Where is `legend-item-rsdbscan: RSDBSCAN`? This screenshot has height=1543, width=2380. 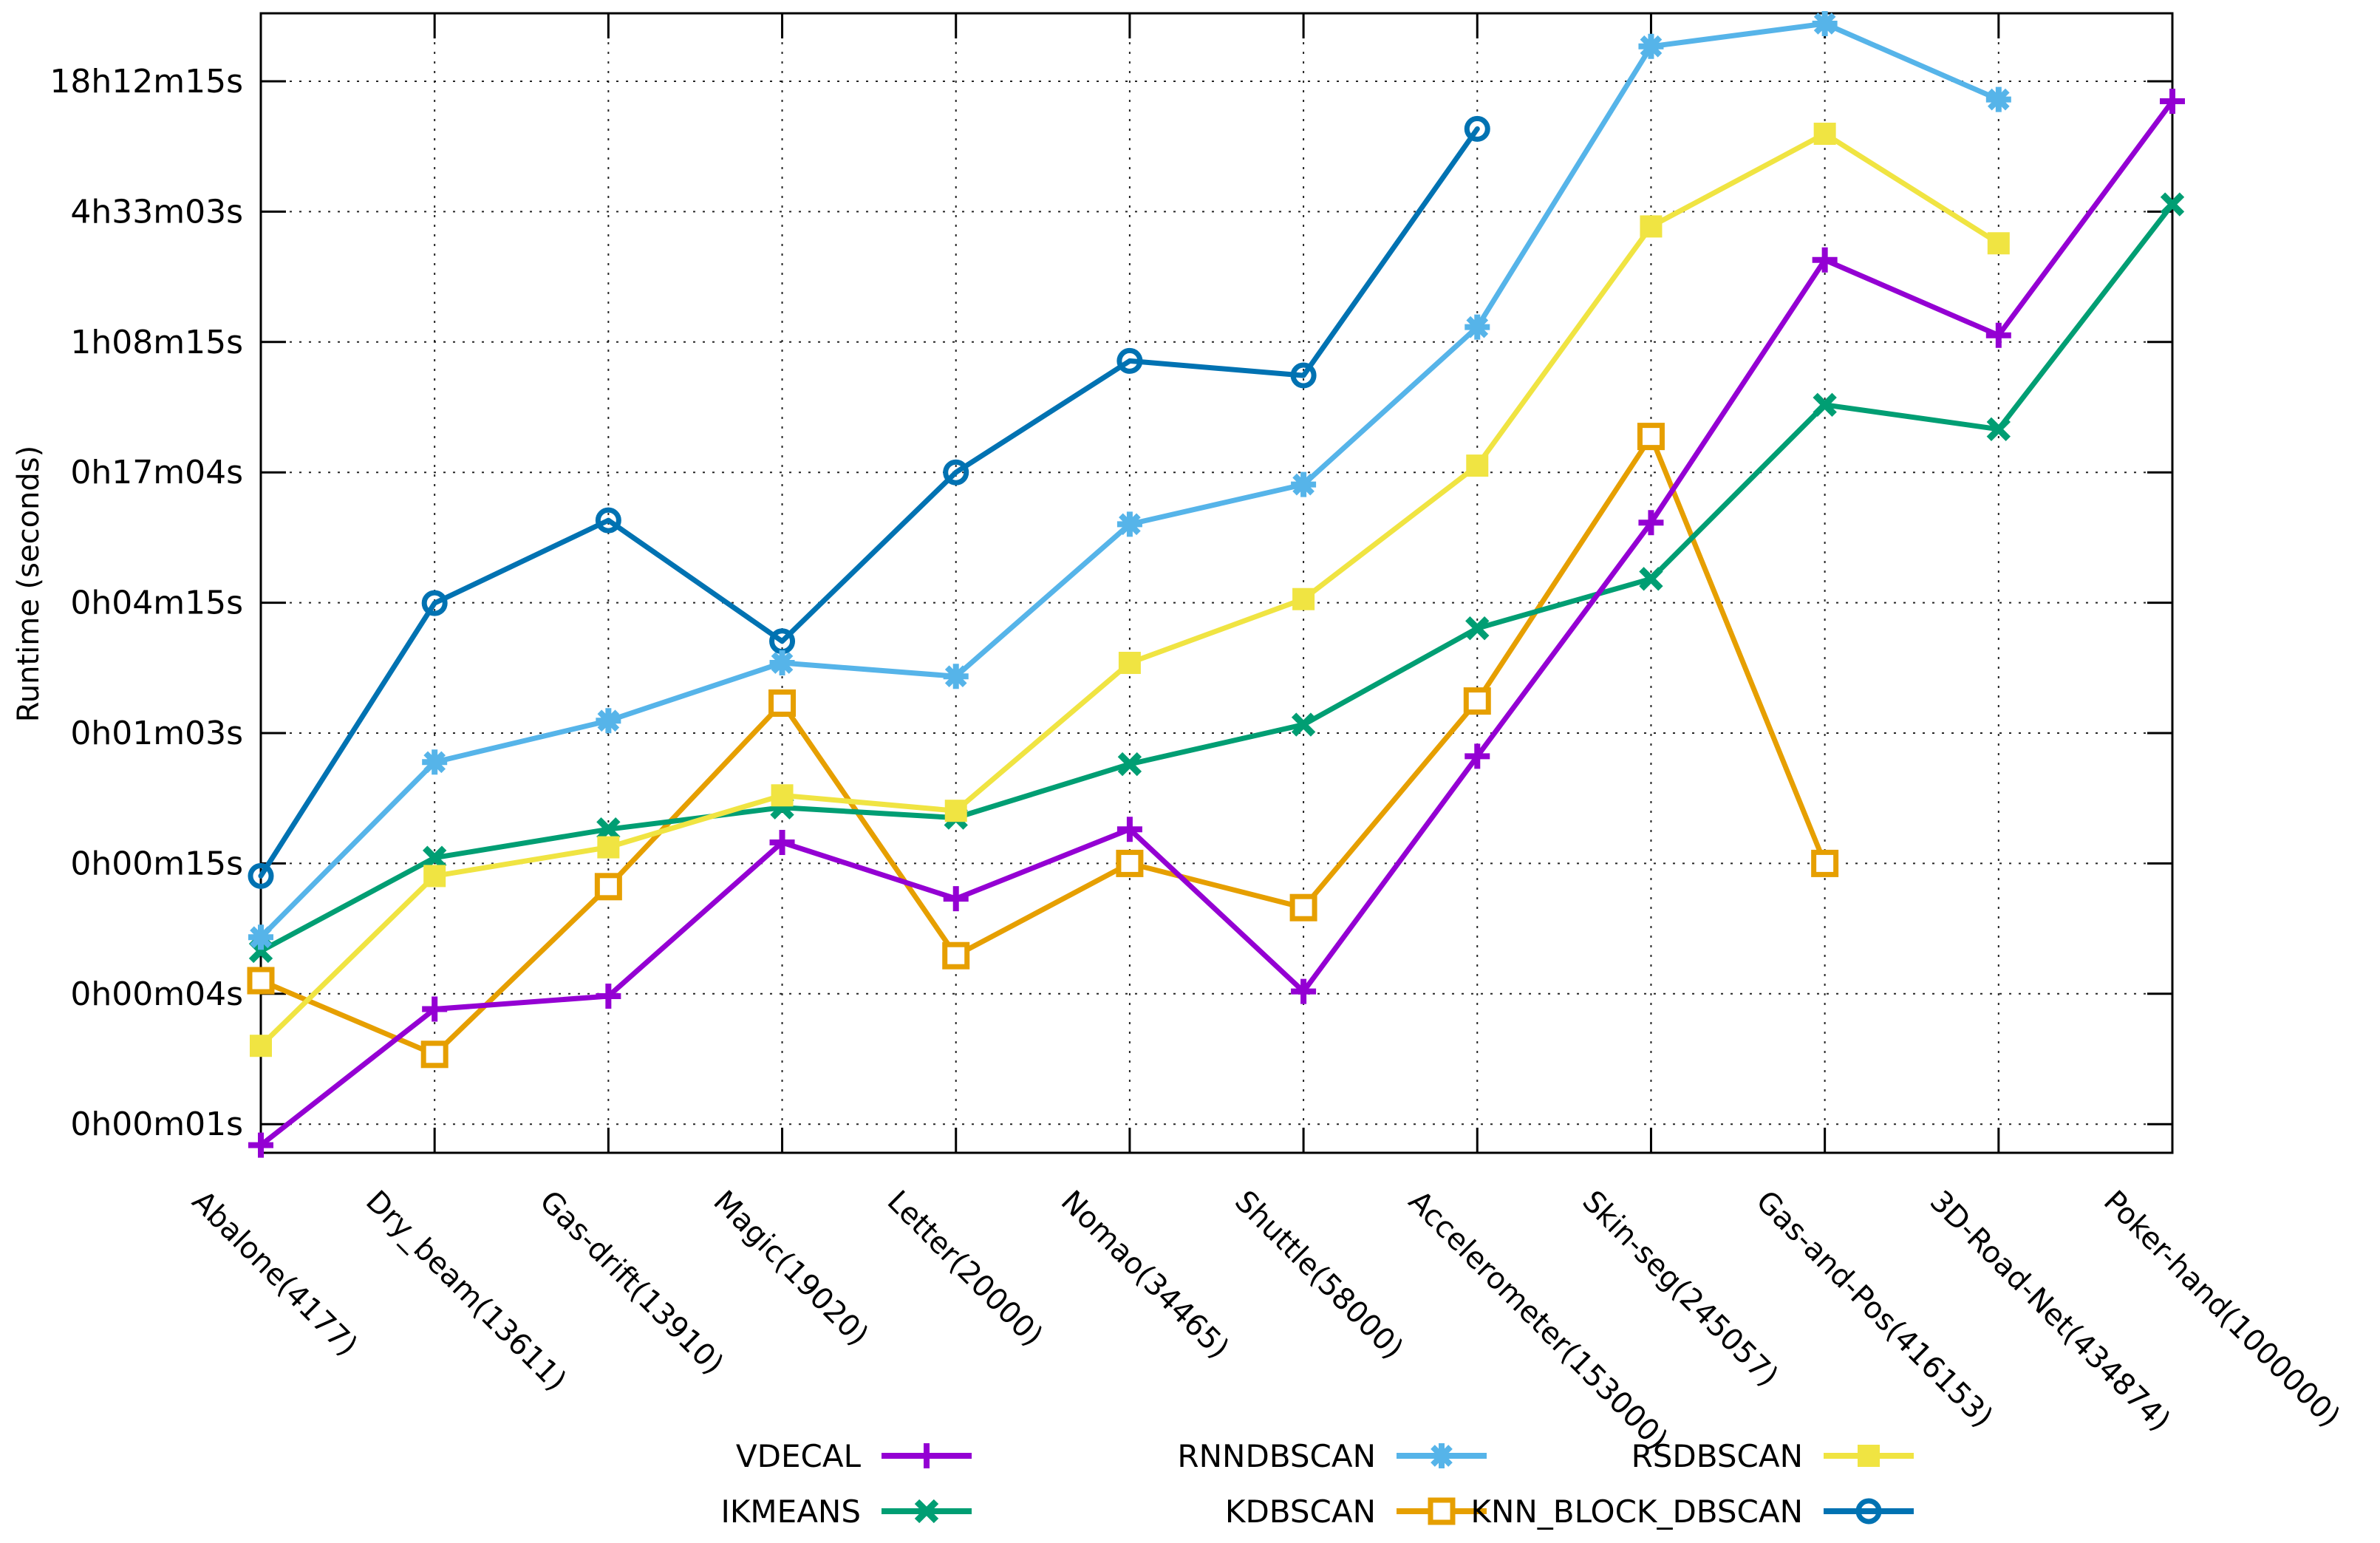
legend-item-rsdbscan: RSDBSCAN is located at coordinates (1772, 1456).